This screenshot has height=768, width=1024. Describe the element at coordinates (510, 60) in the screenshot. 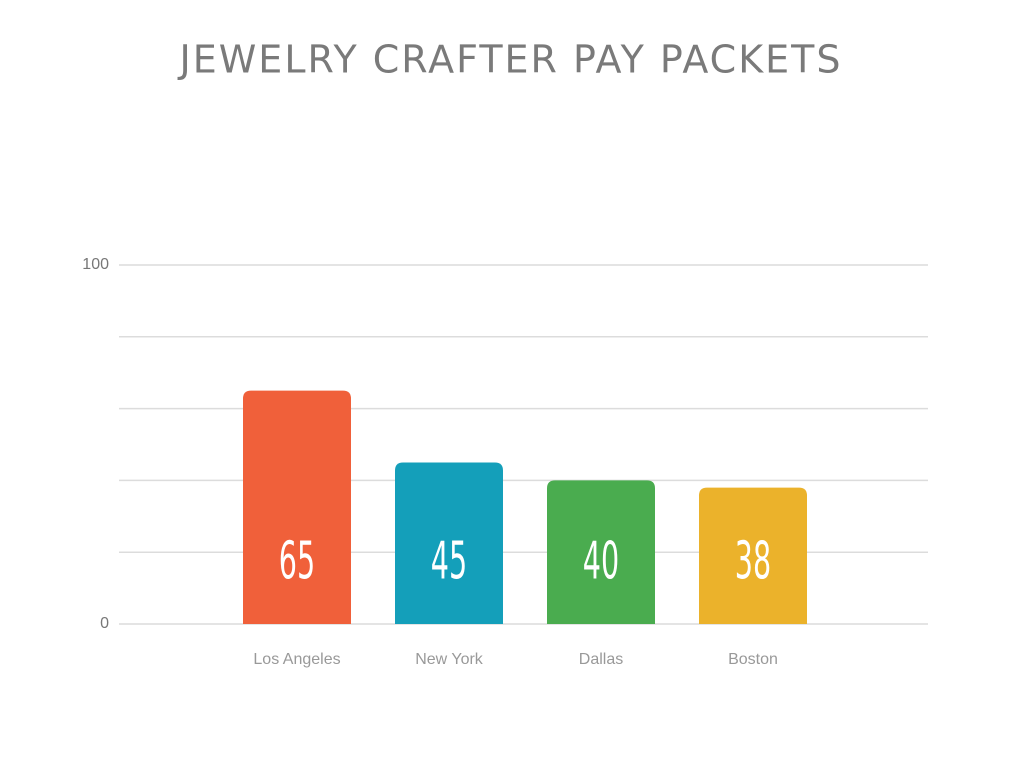

I see `chart-title: JEWELRY CRAFTER PAY PACKETS` at that location.